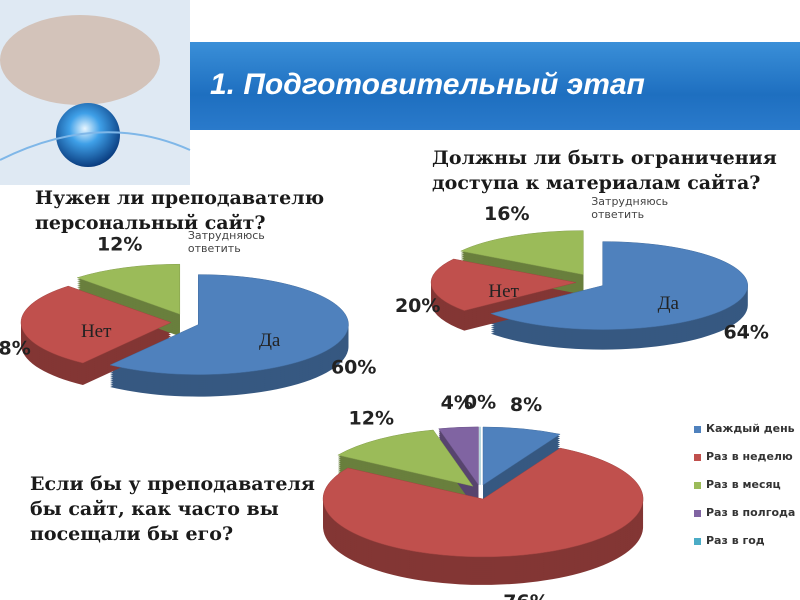 This screenshot has width=800, height=600. Describe the element at coordinates (353, 368) in the screenshot. I see `value-label: 60%` at that location.